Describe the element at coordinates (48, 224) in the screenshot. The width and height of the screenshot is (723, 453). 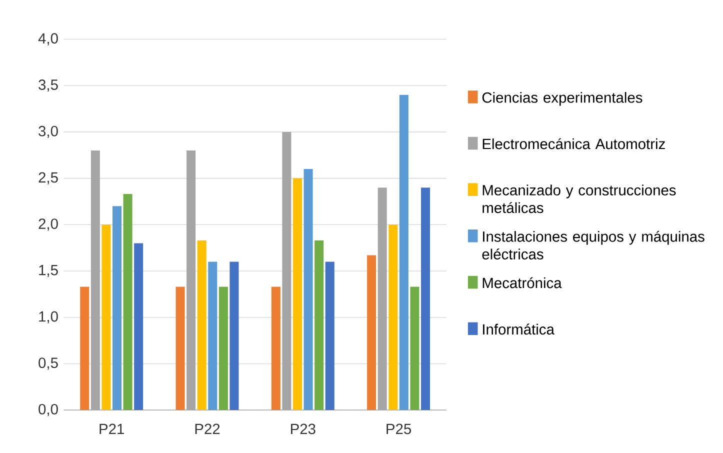
I see `y-tick-label: 2,0` at that location.